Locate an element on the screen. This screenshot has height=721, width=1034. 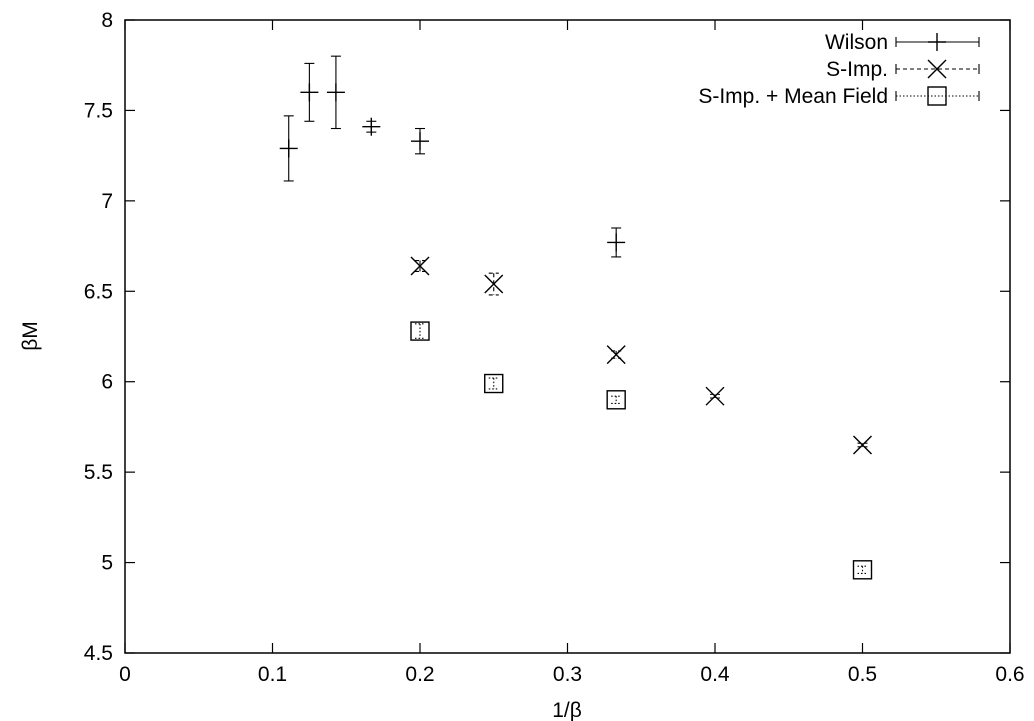
y-tick: 5.5 is located at coordinates (547, 472).